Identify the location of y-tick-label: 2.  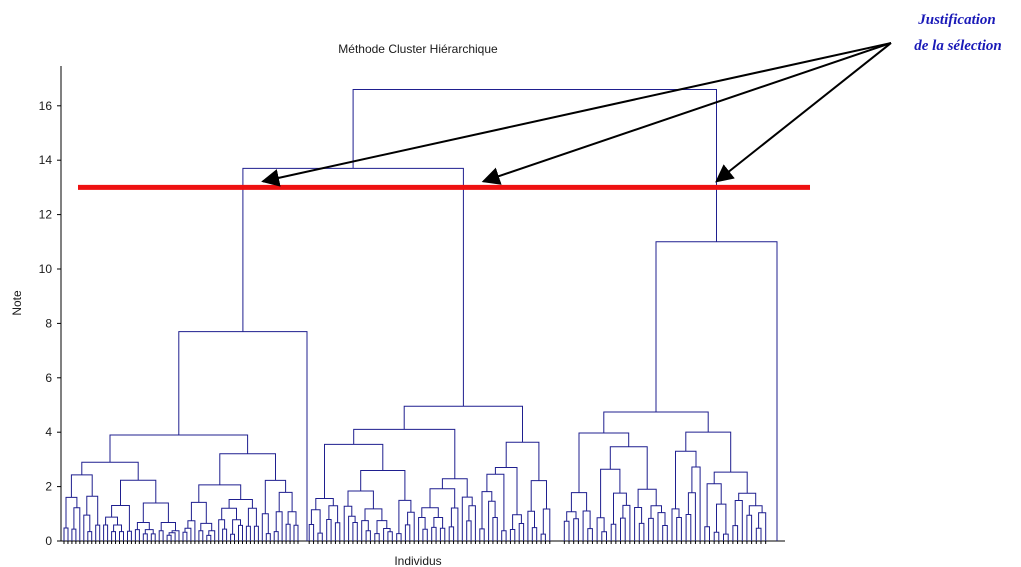
(48, 487).